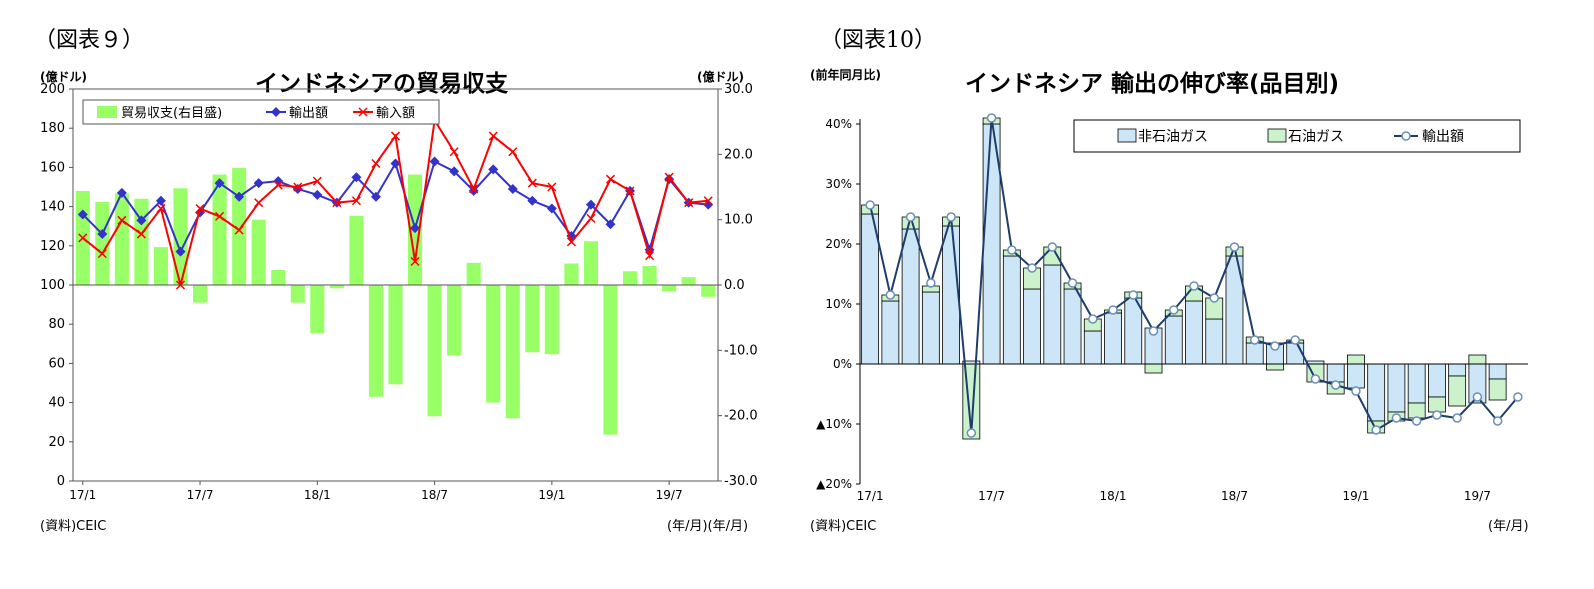  Describe the element at coordinates (1152, 84) in the screenshot. I see `chart-title-export-growth: インドネシア 輸出の伸び率(品目別)` at that location.